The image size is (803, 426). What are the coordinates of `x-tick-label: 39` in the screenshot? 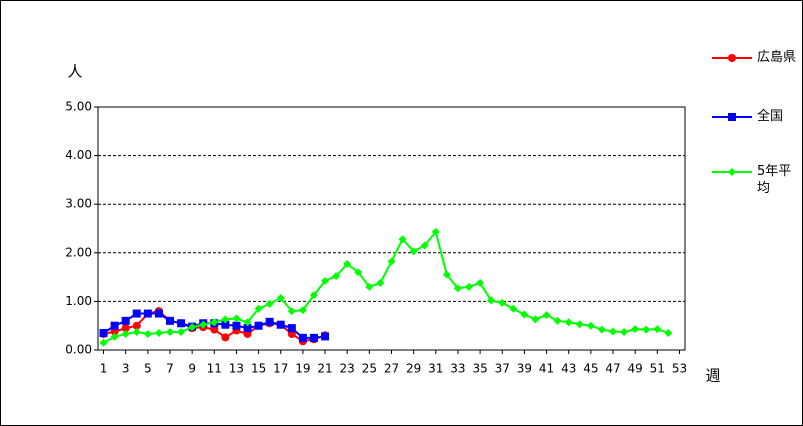 It's located at (524, 369).